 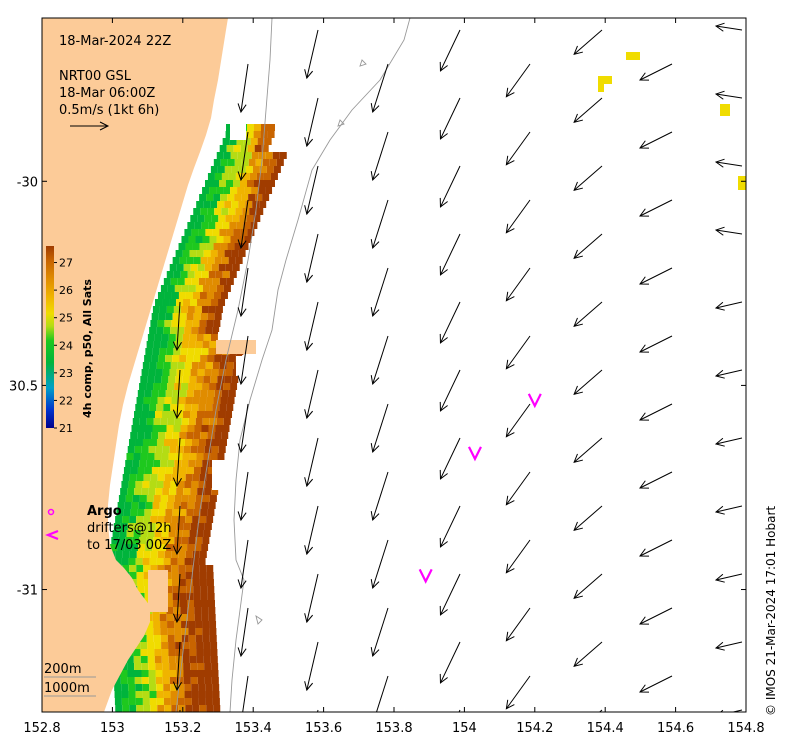 I want to click on y-tick-label: 30.5, so click(x=23, y=386).